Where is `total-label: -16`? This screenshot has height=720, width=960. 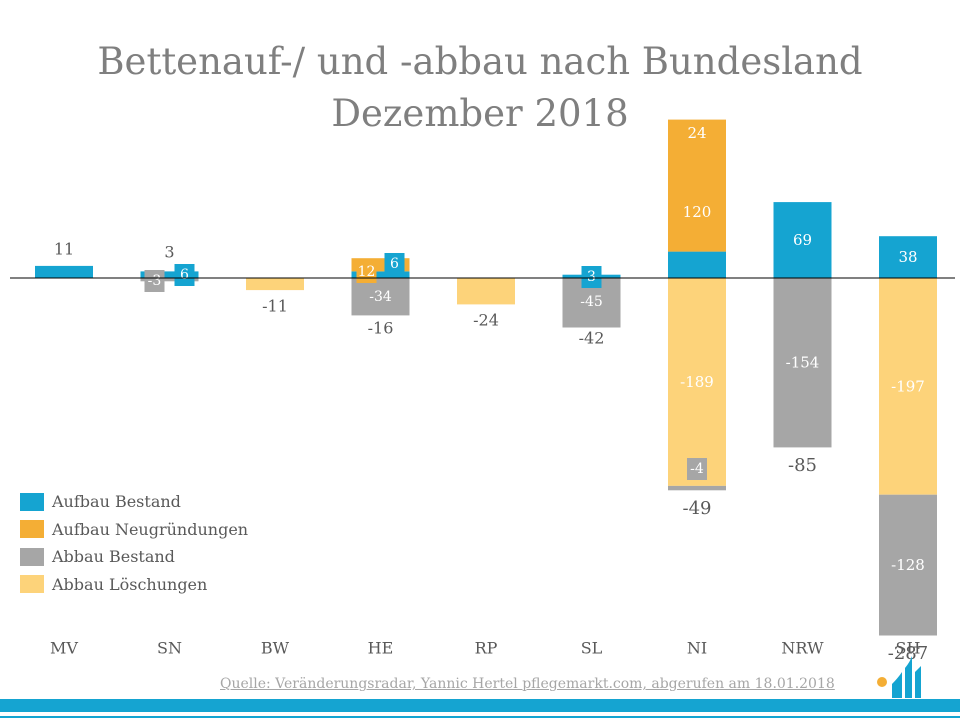
total-label: -16 is located at coordinates (381, 328).